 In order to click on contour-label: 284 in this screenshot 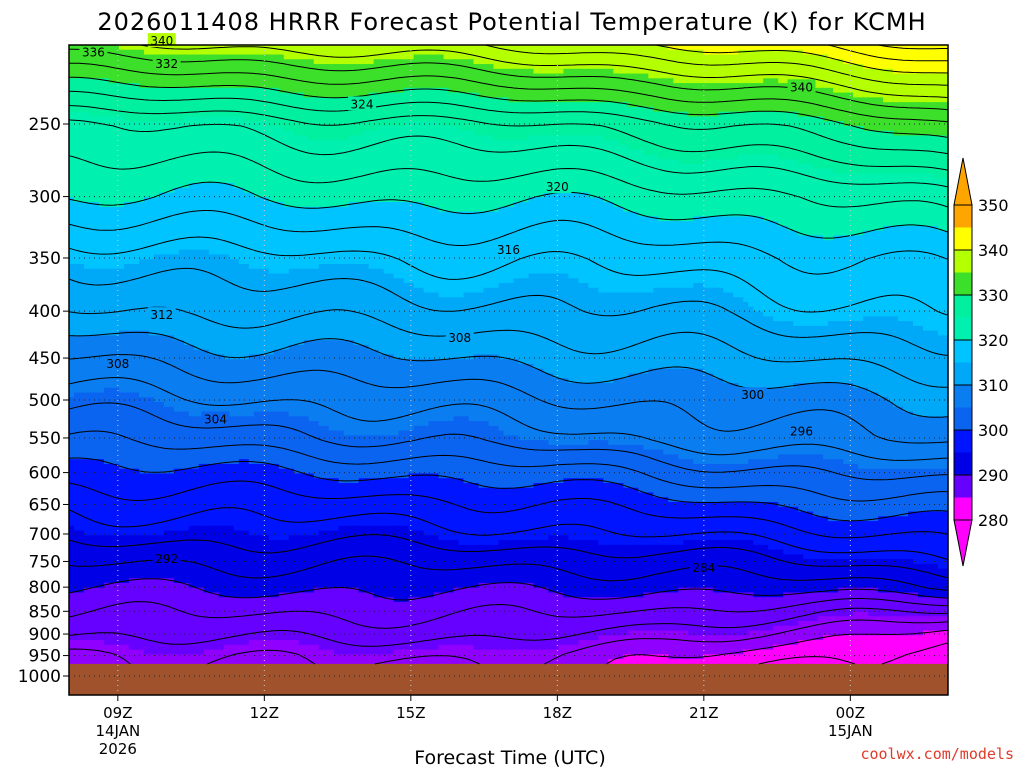, I will do `click(703, 568)`.